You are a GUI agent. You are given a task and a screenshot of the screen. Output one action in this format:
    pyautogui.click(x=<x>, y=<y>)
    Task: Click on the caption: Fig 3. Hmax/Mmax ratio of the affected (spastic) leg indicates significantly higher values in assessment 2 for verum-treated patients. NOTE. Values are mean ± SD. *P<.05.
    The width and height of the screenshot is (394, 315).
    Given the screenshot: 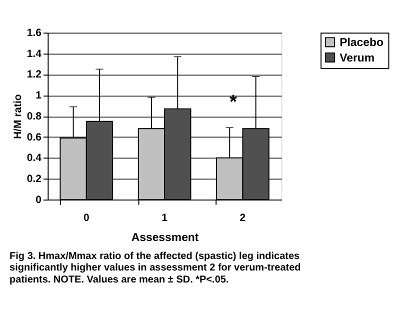 What is the action you would take?
    pyautogui.click(x=155, y=268)
    